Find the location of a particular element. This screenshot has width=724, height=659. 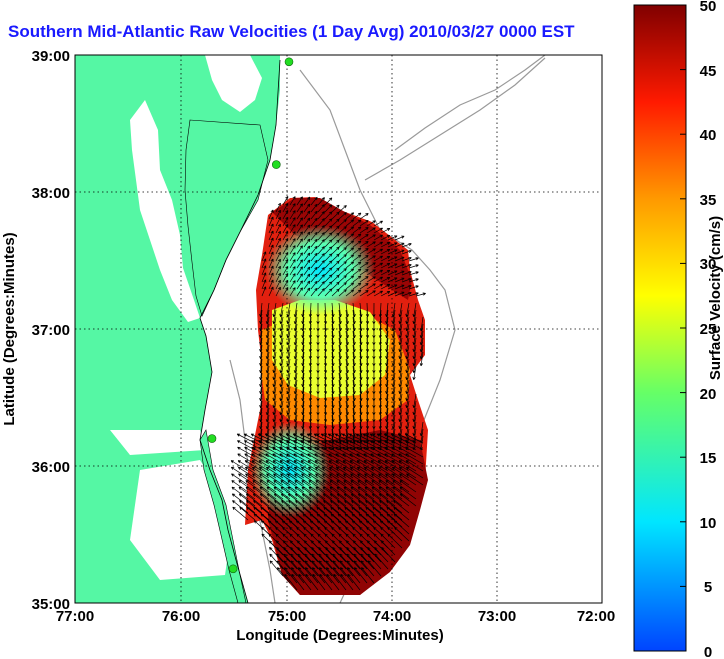

colorbar-tick-label: 25 is located at coordinates (708, 329).